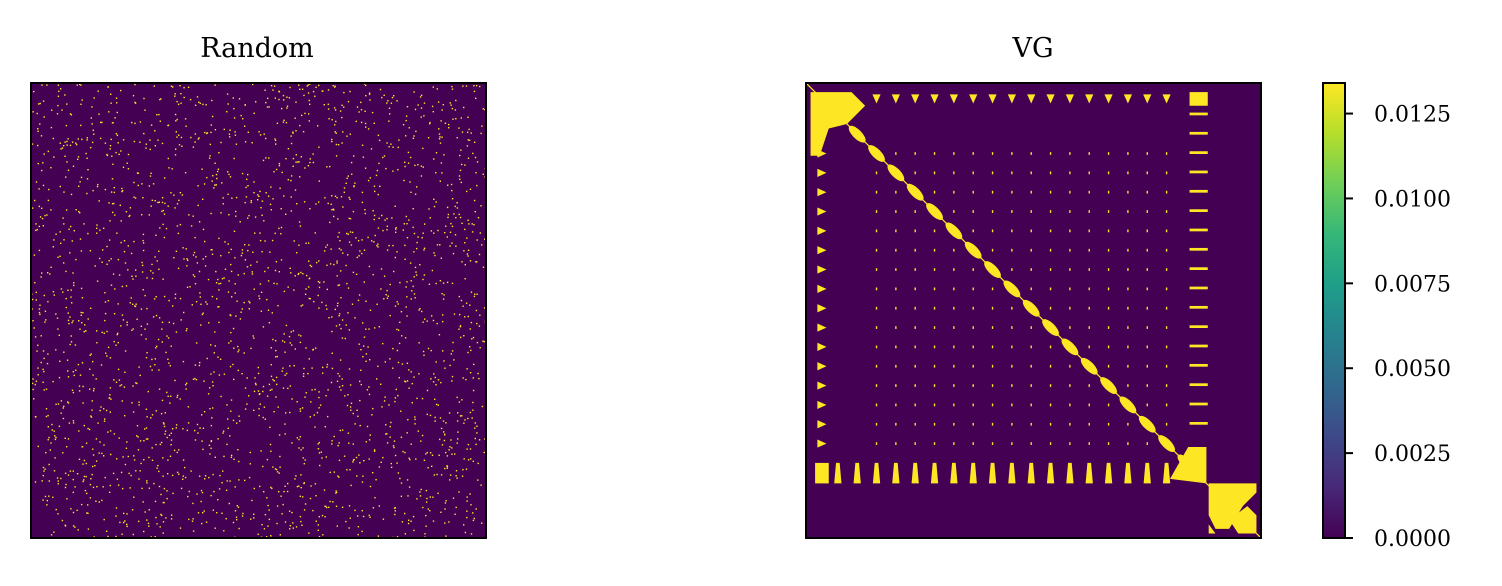  What do you see at coordinates (1032, 48) in the screenshot?
I see `vg-title: VG` at bounding box center [1032, 48].